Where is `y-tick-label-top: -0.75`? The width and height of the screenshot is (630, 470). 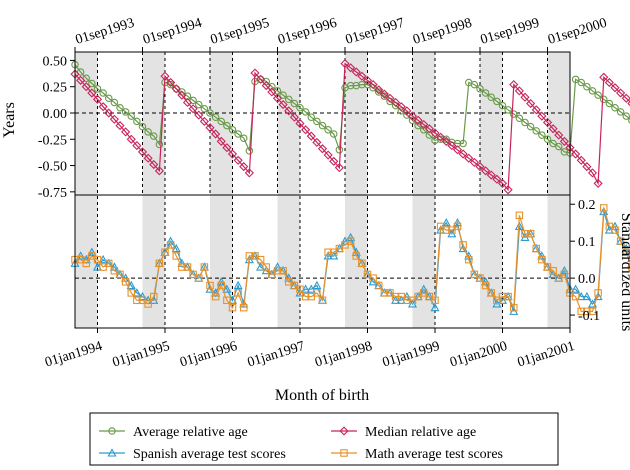
y-tick-label-top: -0.75 is located at coordinates (52, 193).